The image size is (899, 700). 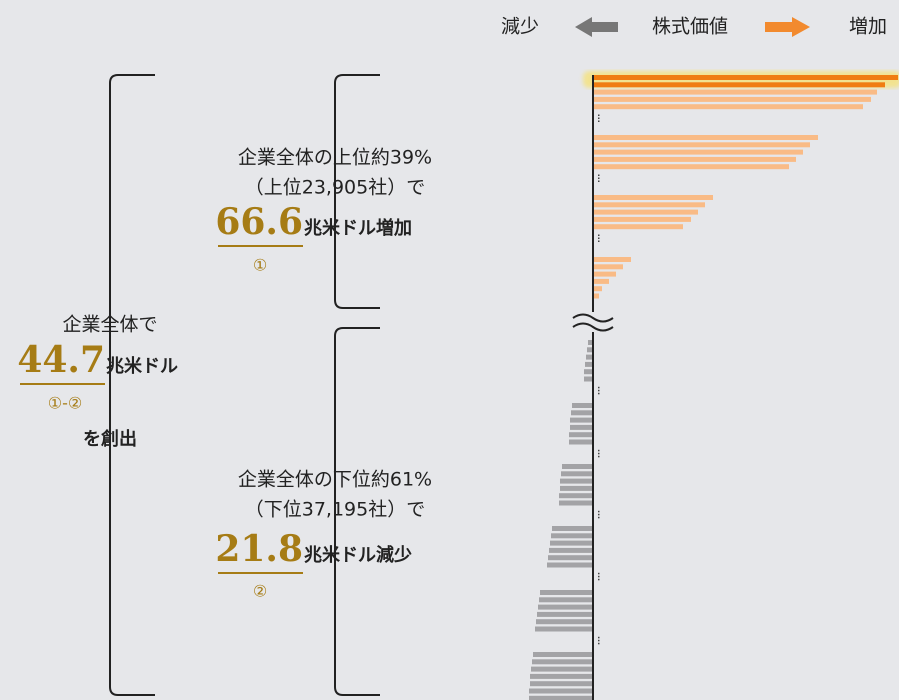 I want to click on total-marker: ①-②, so click(x=65, y=403).